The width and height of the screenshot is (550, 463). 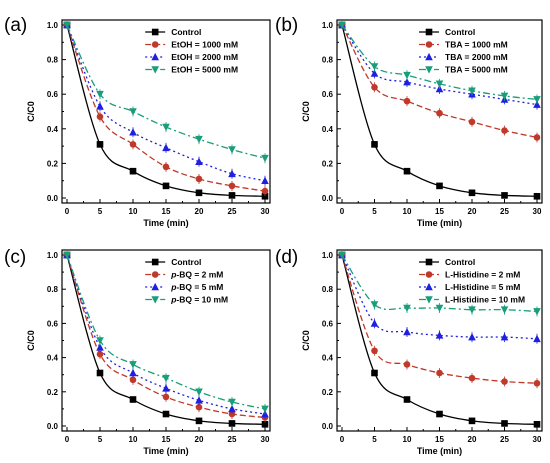 What do you see at coordinates (196, 287) in the screenshot?
I see `legend-label: p-BQ = 5 mM` at bounding box center [196, 287].